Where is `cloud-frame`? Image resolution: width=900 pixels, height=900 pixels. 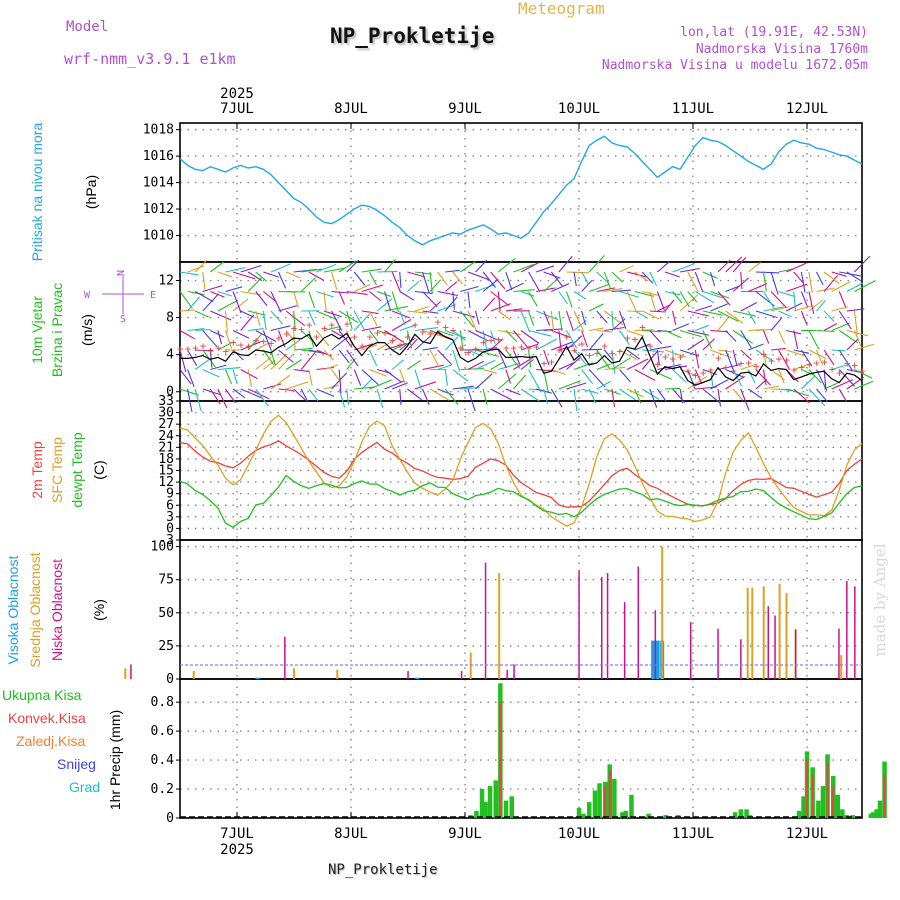 cloud-frame is located at coordinates (521, 609).